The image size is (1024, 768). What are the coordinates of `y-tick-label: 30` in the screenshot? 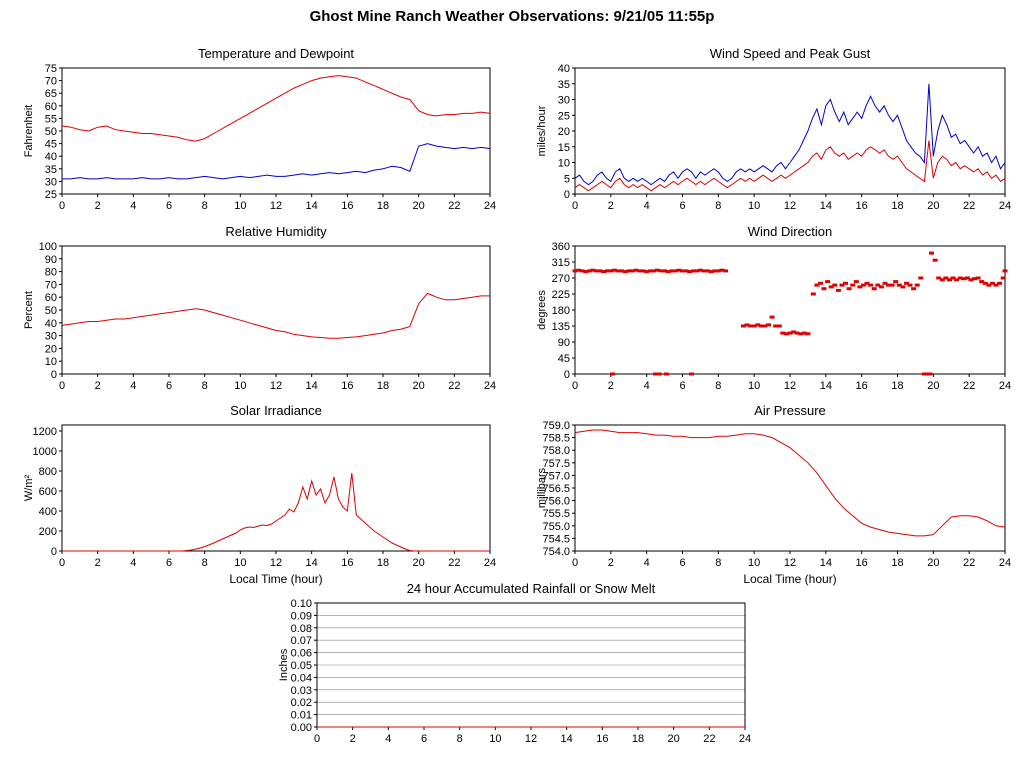 It's located at (51, 182).